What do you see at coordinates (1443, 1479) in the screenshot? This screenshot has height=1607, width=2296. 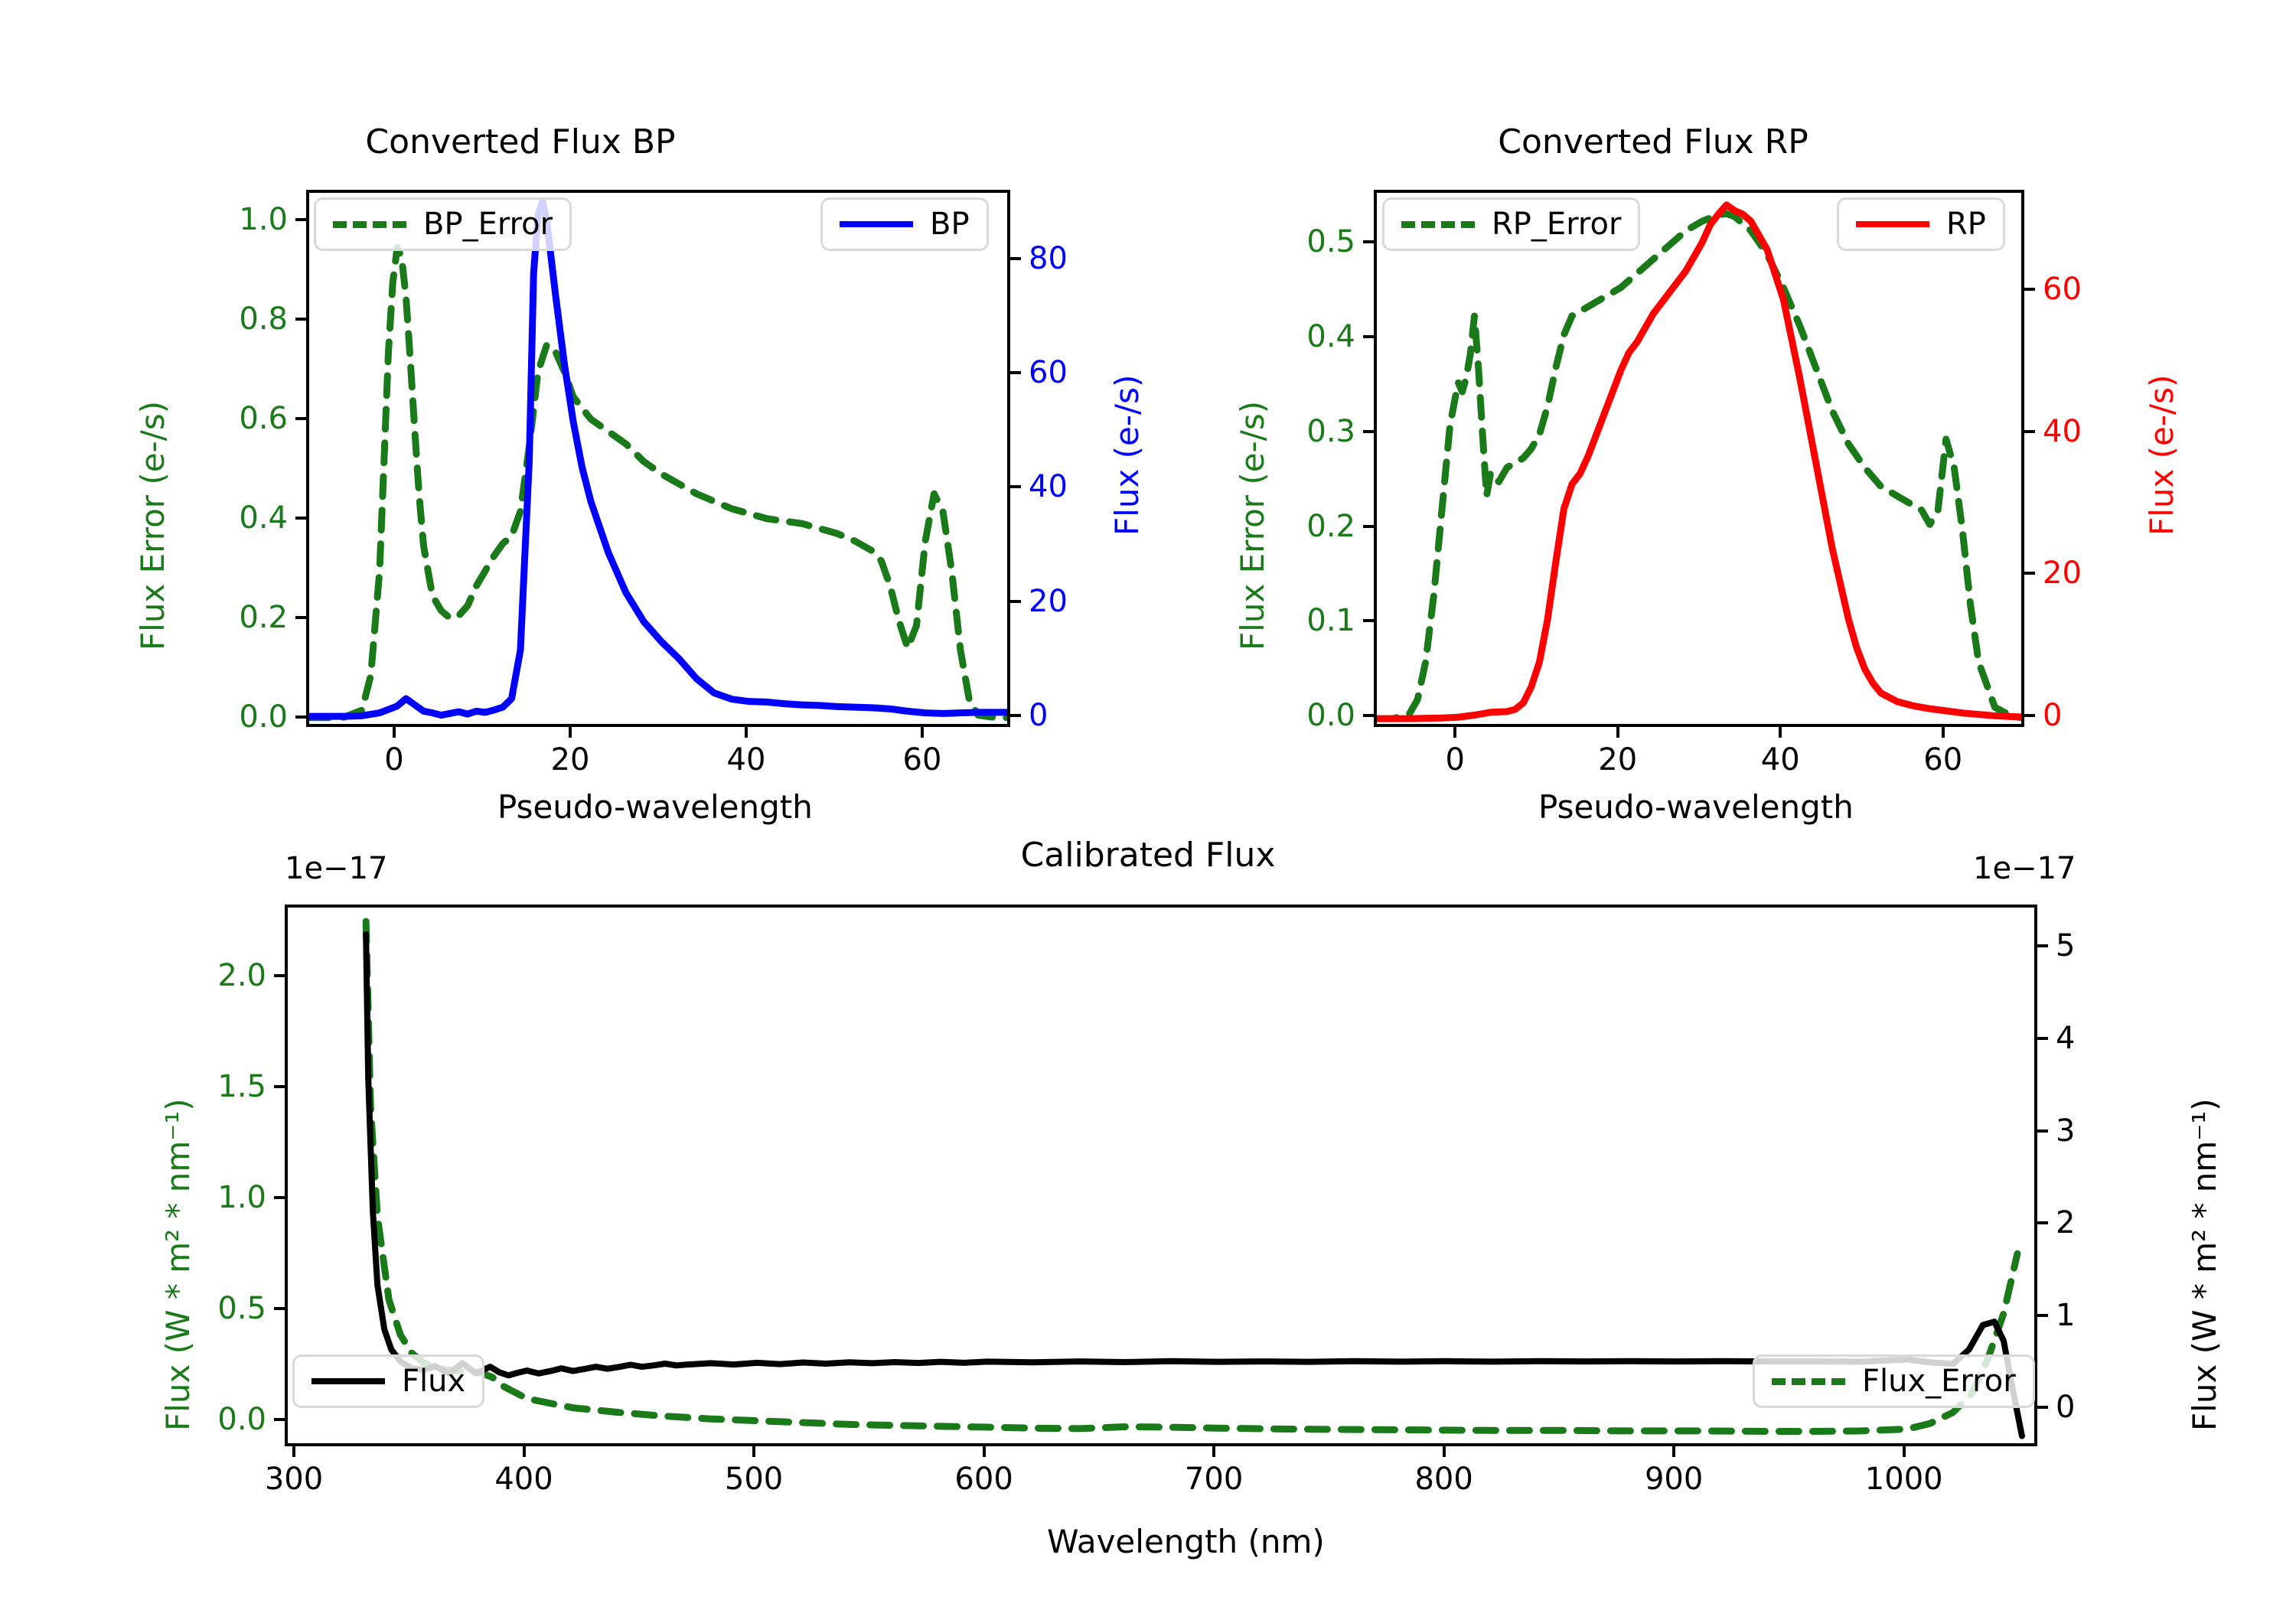 I see `cal-xticks-label: 800` at bounding box center [1443, 1479].